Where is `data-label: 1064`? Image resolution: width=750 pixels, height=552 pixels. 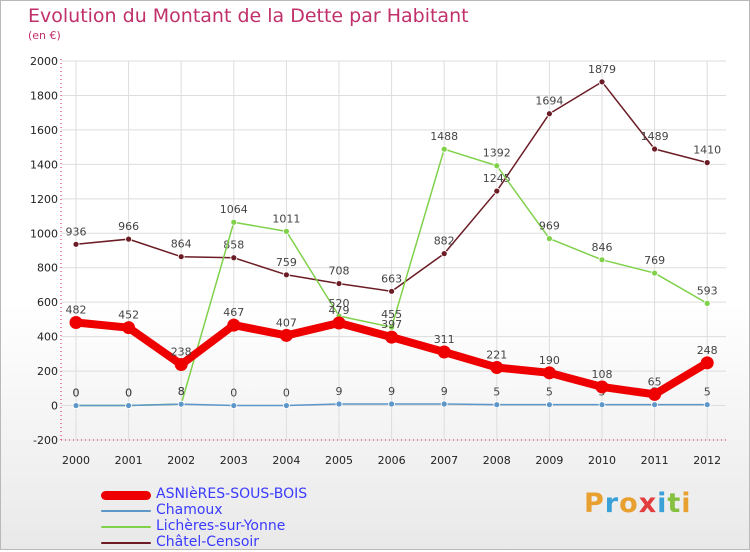 data-label: 1064 is located at coordinates (234, 209).